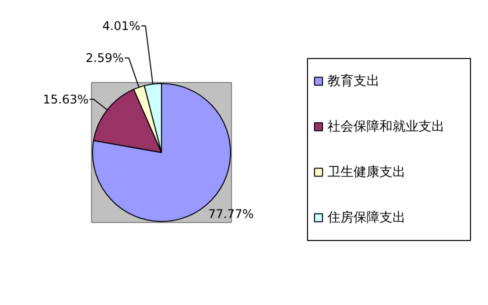 Image resolution: width=488 pixels, height=305 pixels. Describe the element at coordinates (366, 217) in the screenshot. I see `legend-label: 住房保障支出` at that location.